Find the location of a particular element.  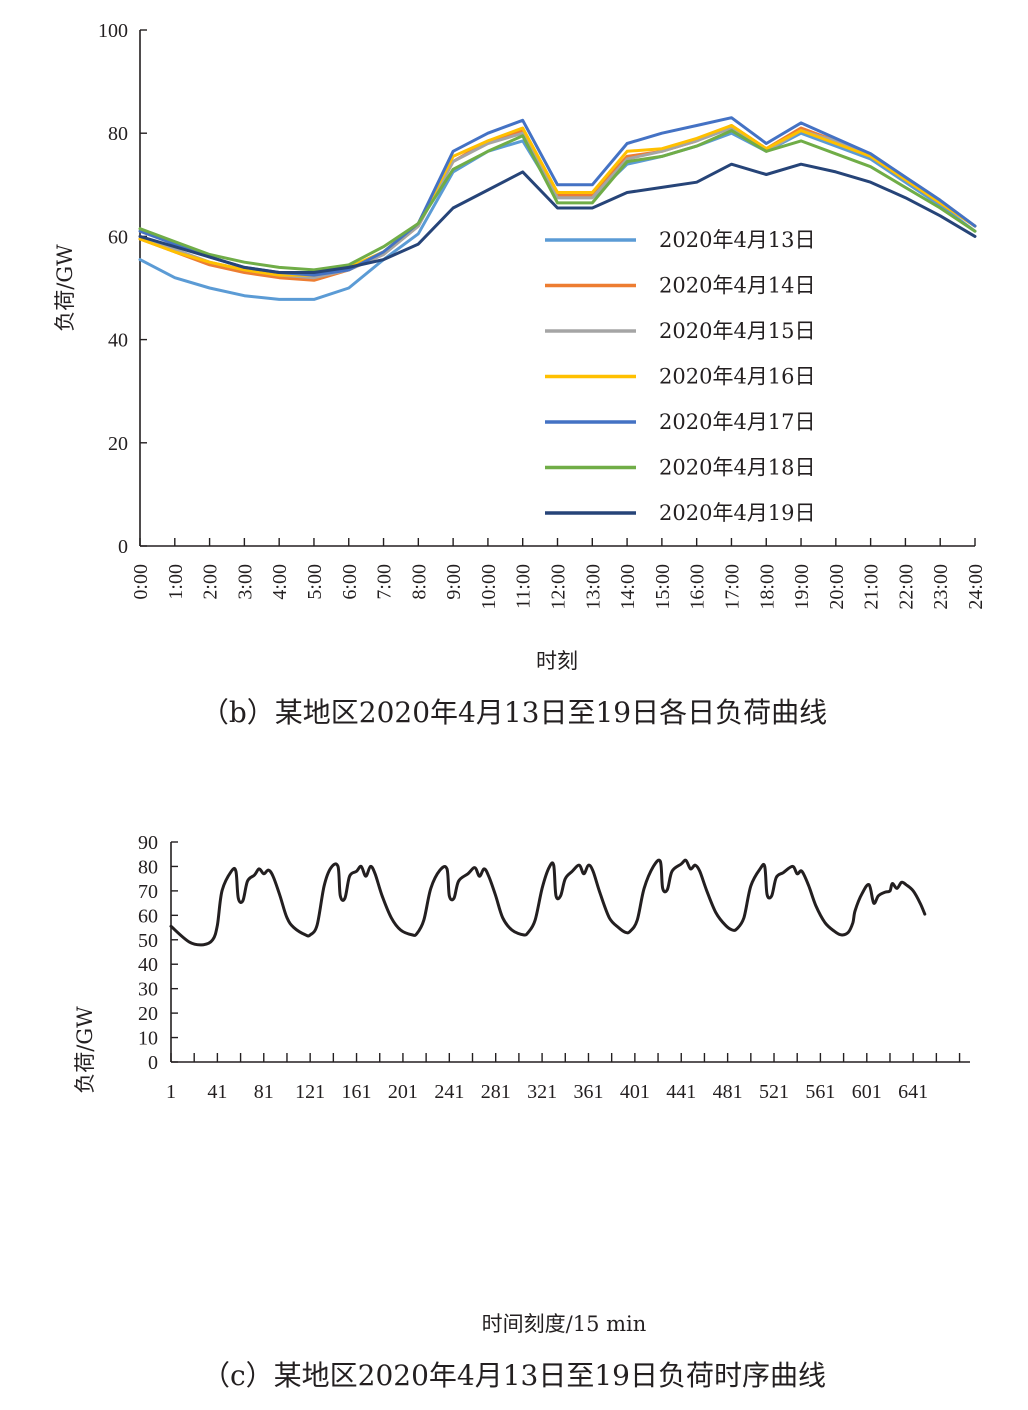

x-tick-label: 561 is located at coordinates (820, 1092).